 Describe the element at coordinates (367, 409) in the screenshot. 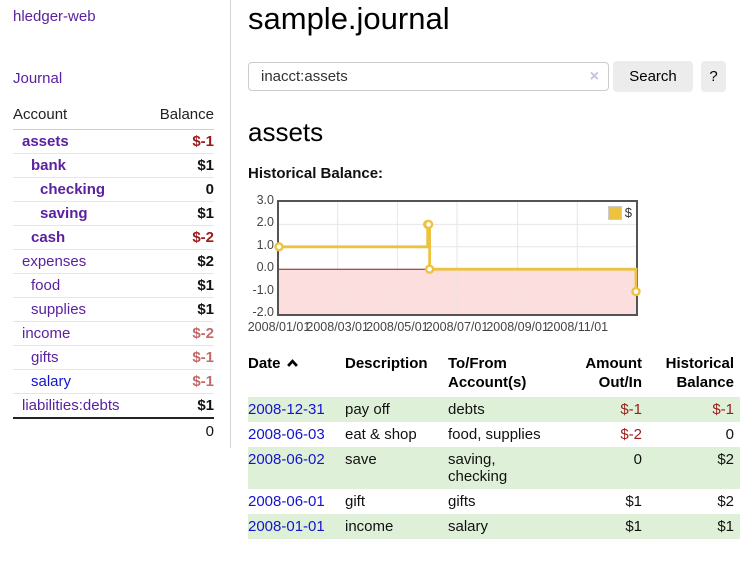

I see `transaction-description: pay off` at that location.